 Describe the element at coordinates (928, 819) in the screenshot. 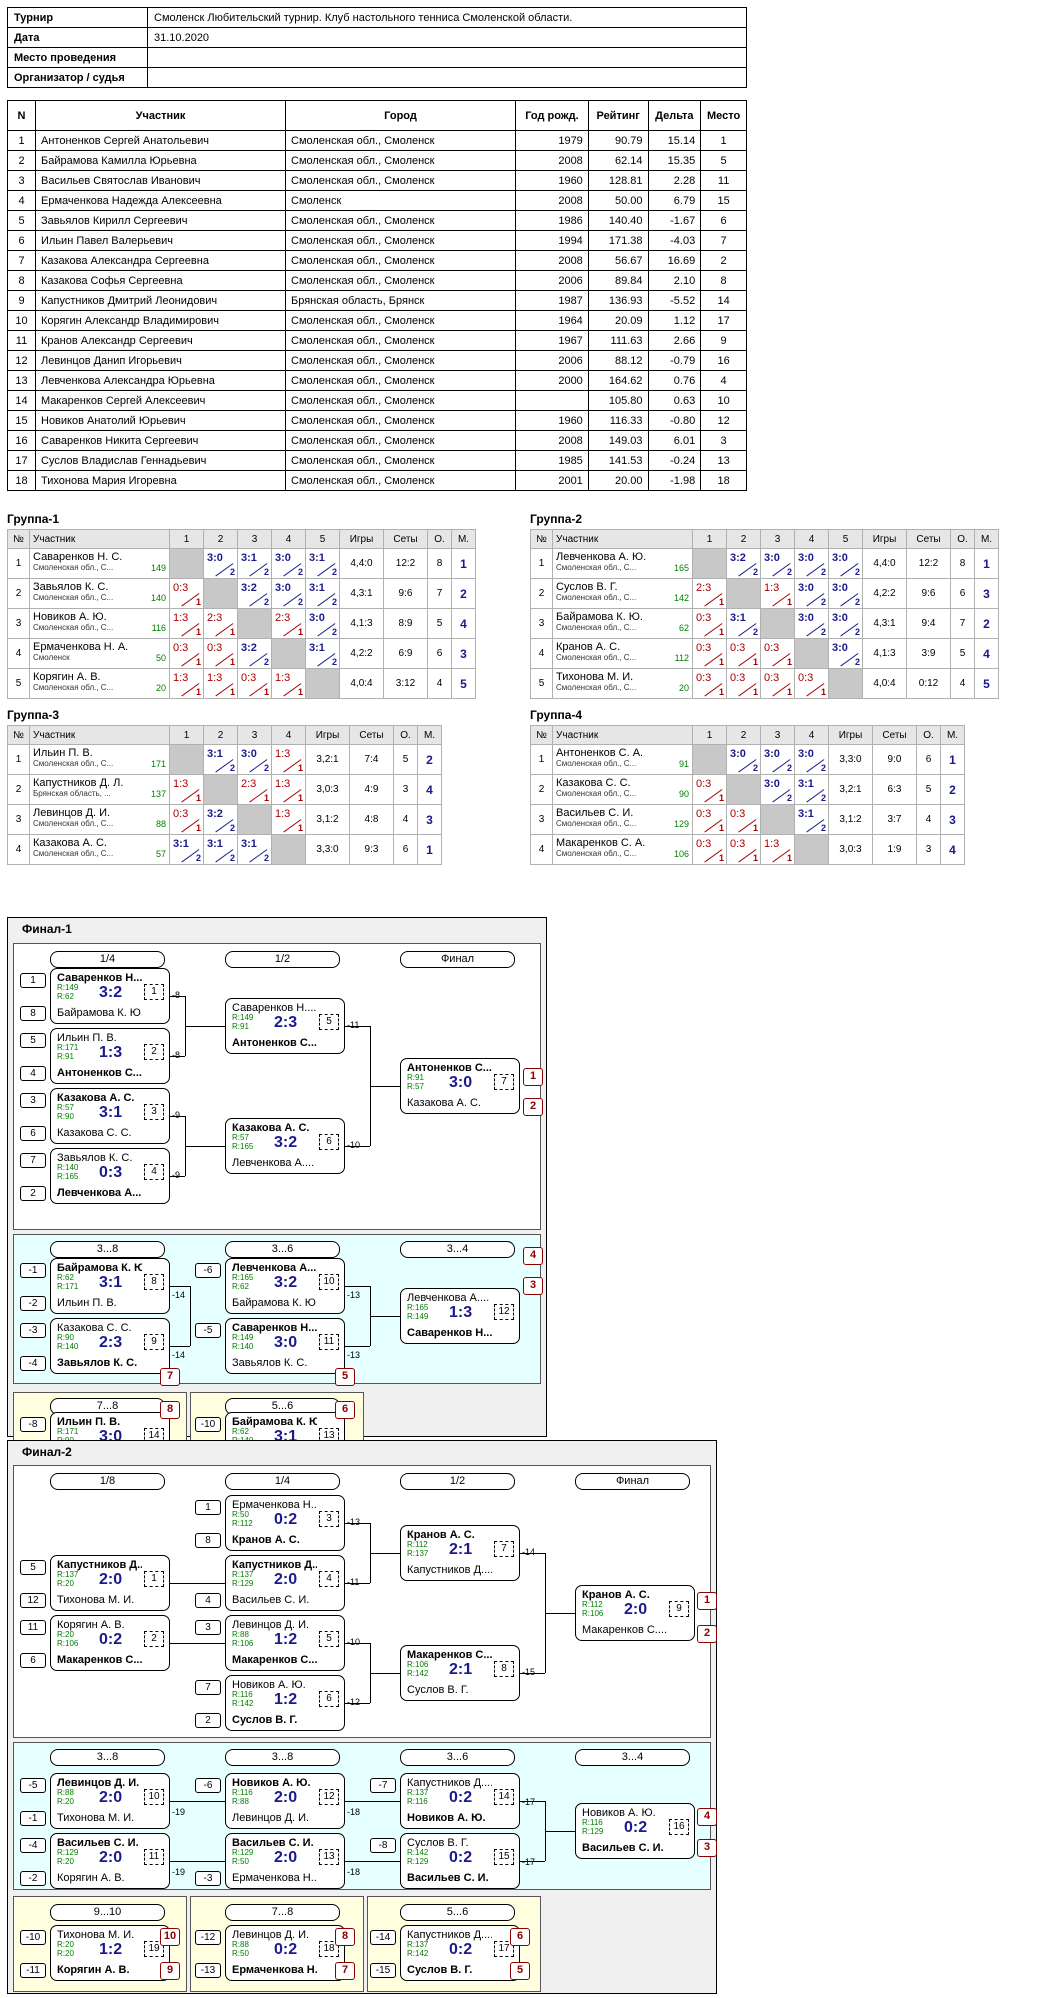

I see `group-points: 4` at that location.